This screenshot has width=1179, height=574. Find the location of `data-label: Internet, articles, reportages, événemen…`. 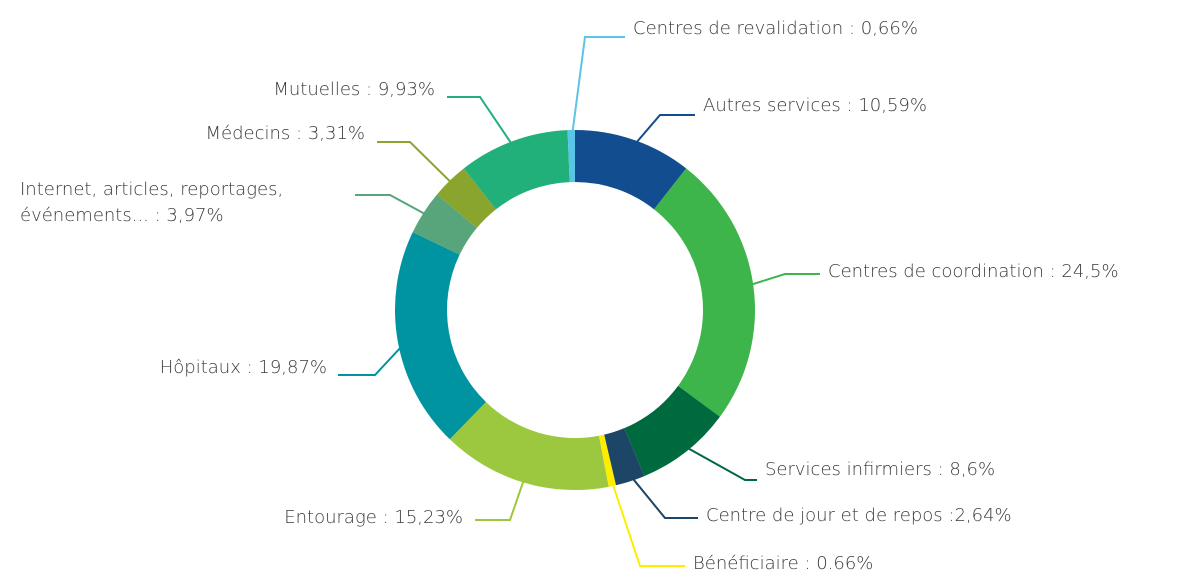

data-label: Internet, articles, reportages, événemen… is located at coordinates (190, 203).